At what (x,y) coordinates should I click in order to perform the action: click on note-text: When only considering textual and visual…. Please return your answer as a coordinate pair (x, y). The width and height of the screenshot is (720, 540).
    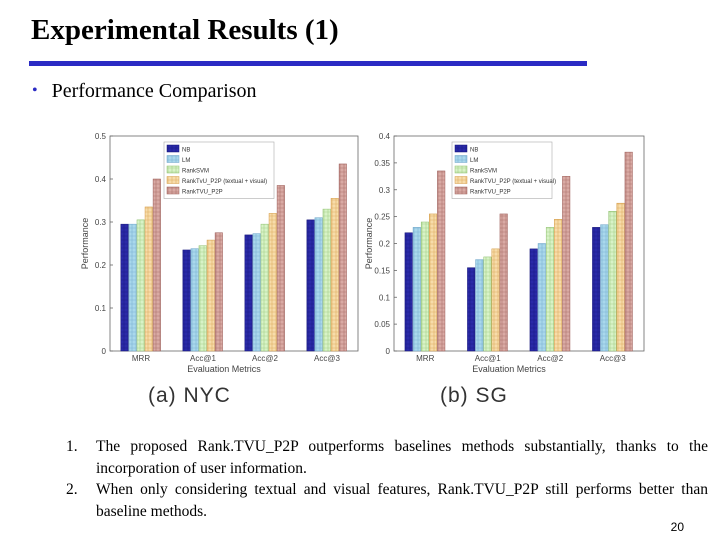
    Looking at the image, I should click on (402, 500).